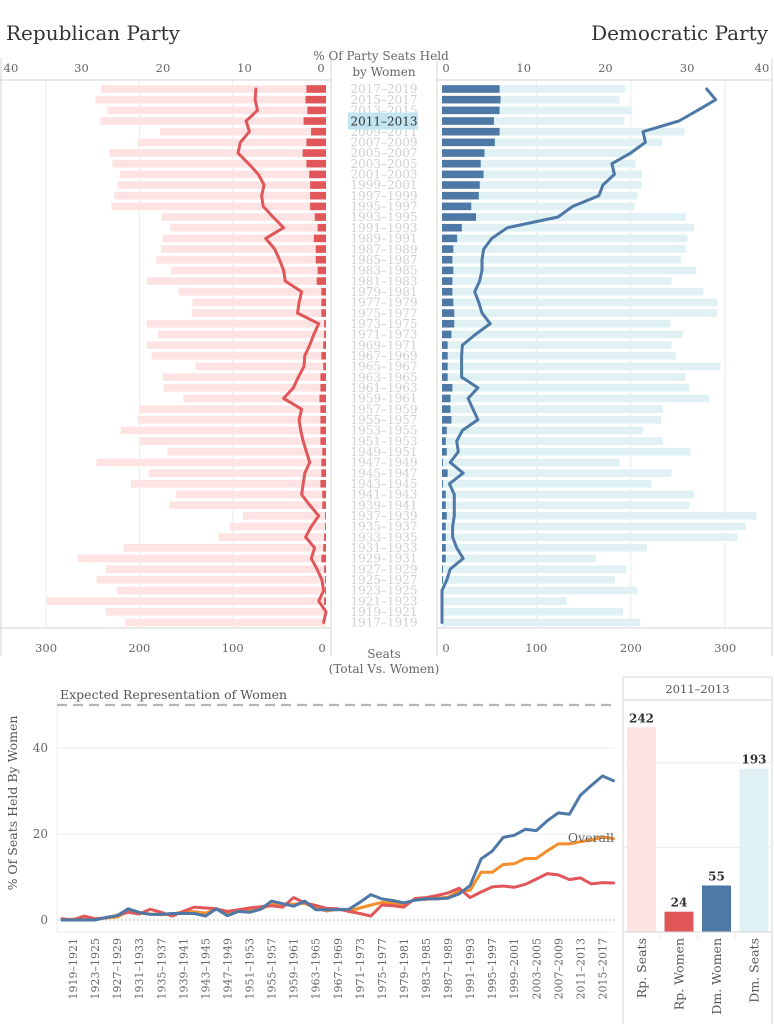 This screenshot has height=1024, width=774. I want to click on term-label: 1935–1937, so click(383, 527).